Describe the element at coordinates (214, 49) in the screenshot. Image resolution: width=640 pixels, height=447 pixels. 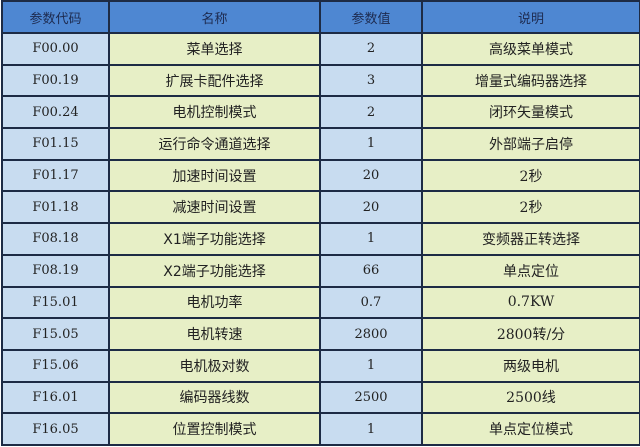
I see `param-name: 菜单选择` at that location.